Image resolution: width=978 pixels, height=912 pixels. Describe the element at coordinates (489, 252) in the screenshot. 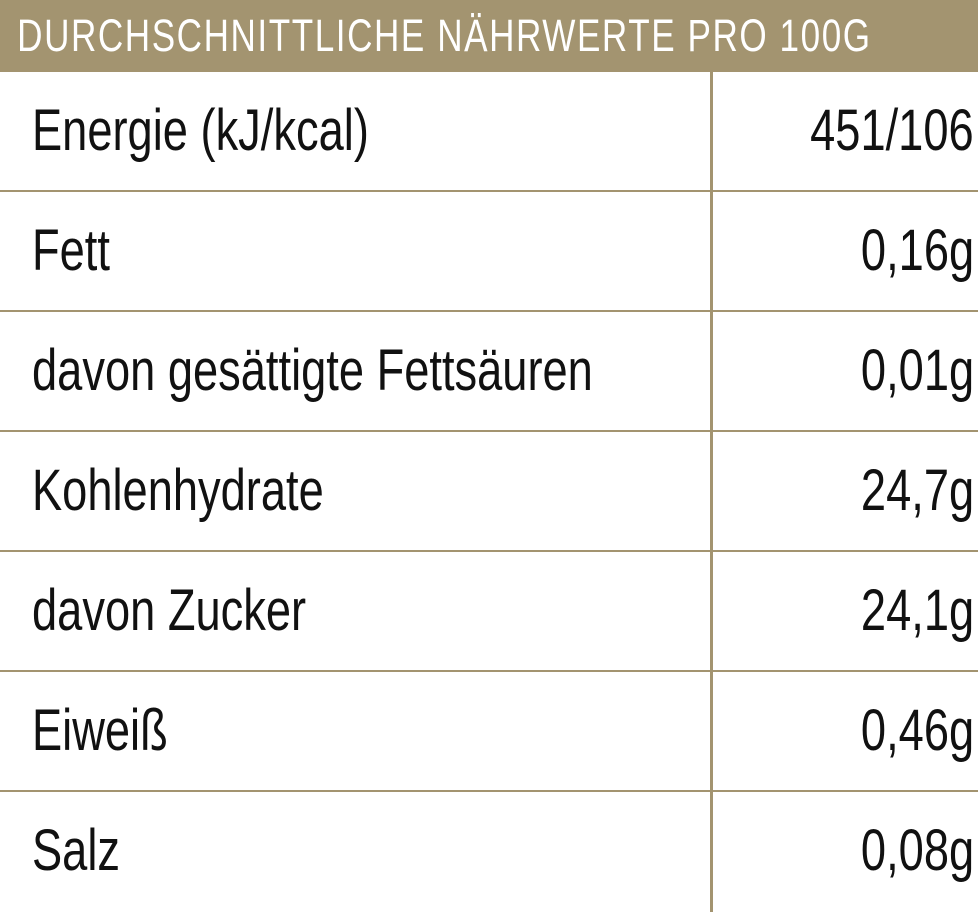

I see `table-row-fat: Fett 0,16g` at that location.